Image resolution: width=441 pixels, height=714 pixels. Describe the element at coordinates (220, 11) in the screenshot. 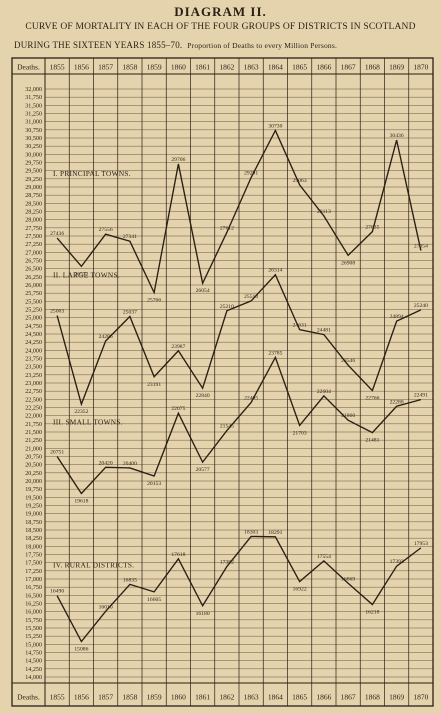

I see `diagram-title: DIAGRAM II.` at that location.